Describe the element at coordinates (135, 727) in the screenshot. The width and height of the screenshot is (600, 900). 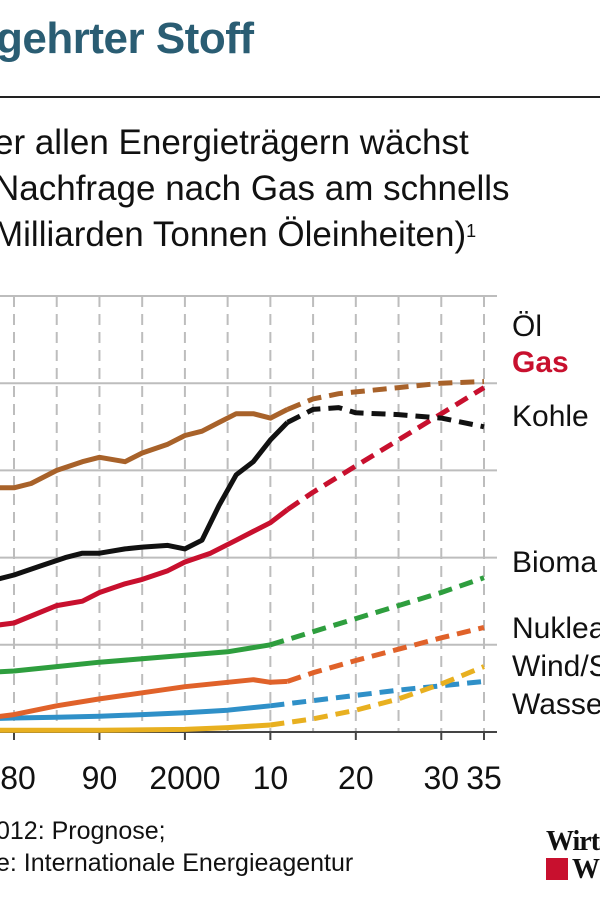
I see `series-line-wind-s-historical` at that location.